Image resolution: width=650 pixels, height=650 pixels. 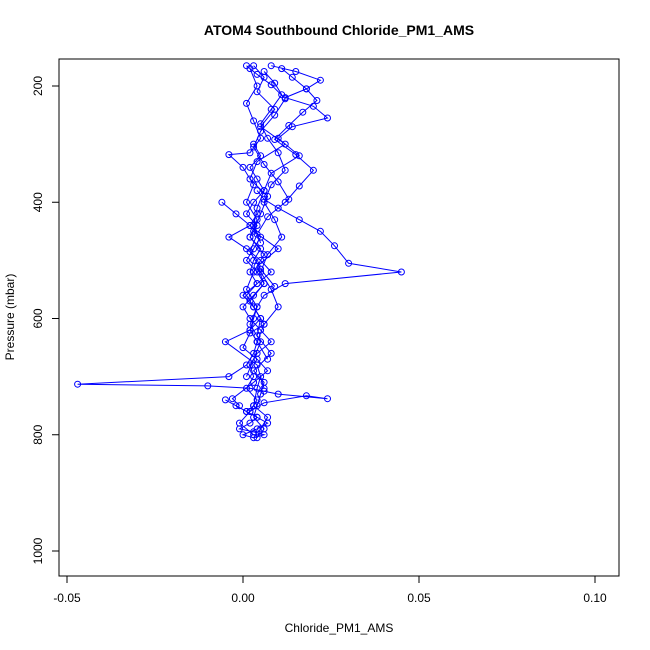 What do you see at coordinates (243, 598) in the screenshot?
I see `x-tick-label: 0.00` at bounding box center [243, 598].